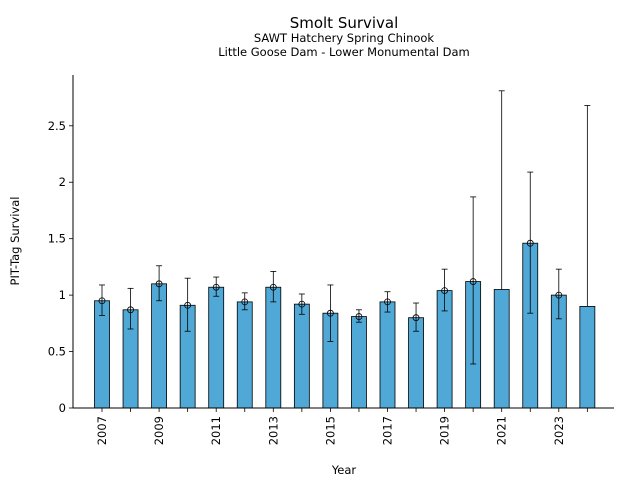 The height and width of the screenshot is (480, 640). Describe the element at coordinates (330, 430) in the screenshot. I see `x-tick-label: 2015` at that location.